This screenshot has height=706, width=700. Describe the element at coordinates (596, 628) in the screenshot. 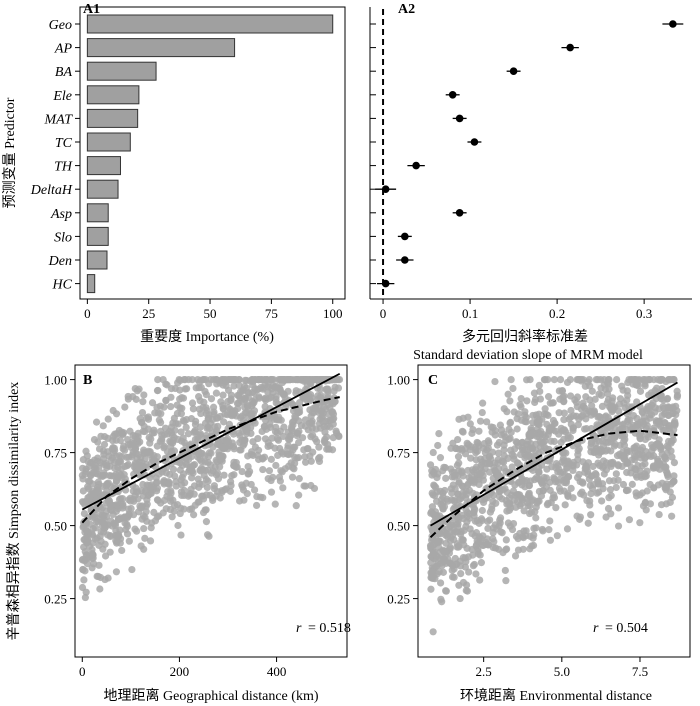

I see `c-r-symbol: r` at that location.